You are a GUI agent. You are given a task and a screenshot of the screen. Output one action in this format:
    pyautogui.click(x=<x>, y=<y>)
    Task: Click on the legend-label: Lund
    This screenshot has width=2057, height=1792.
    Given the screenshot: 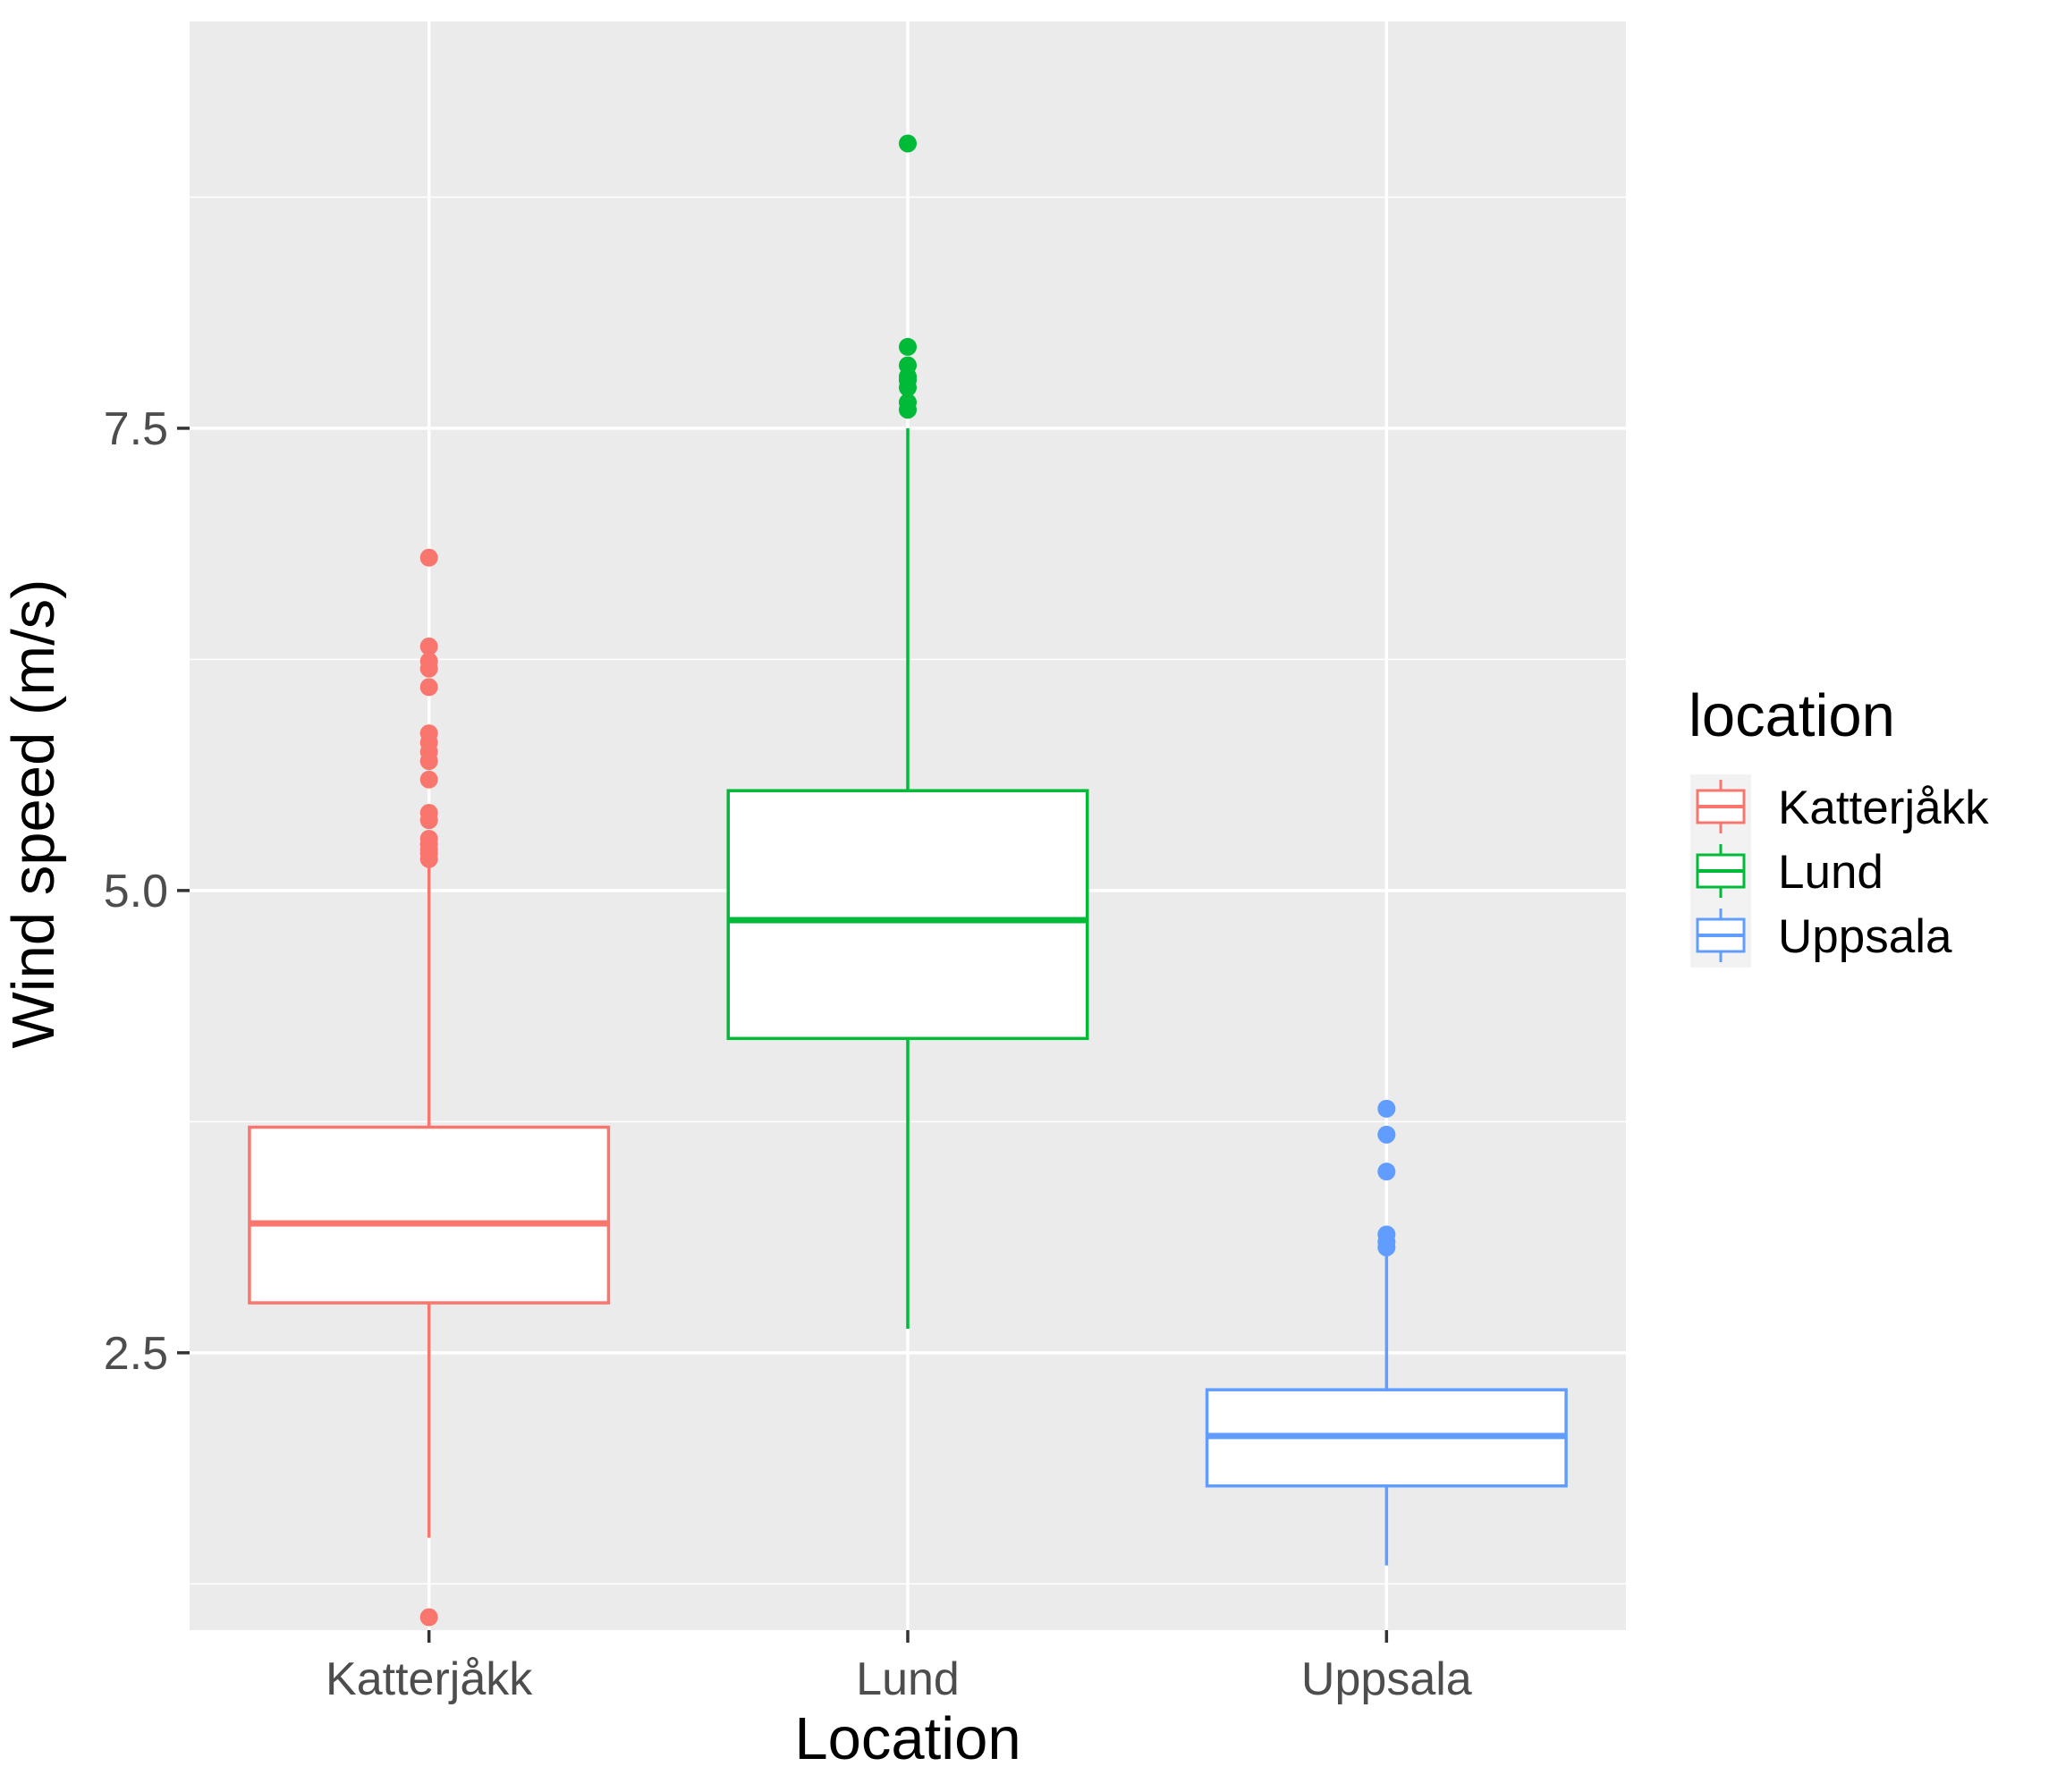 What is the action you would take?
    pyautogui.click(x=1830, y=872)
    